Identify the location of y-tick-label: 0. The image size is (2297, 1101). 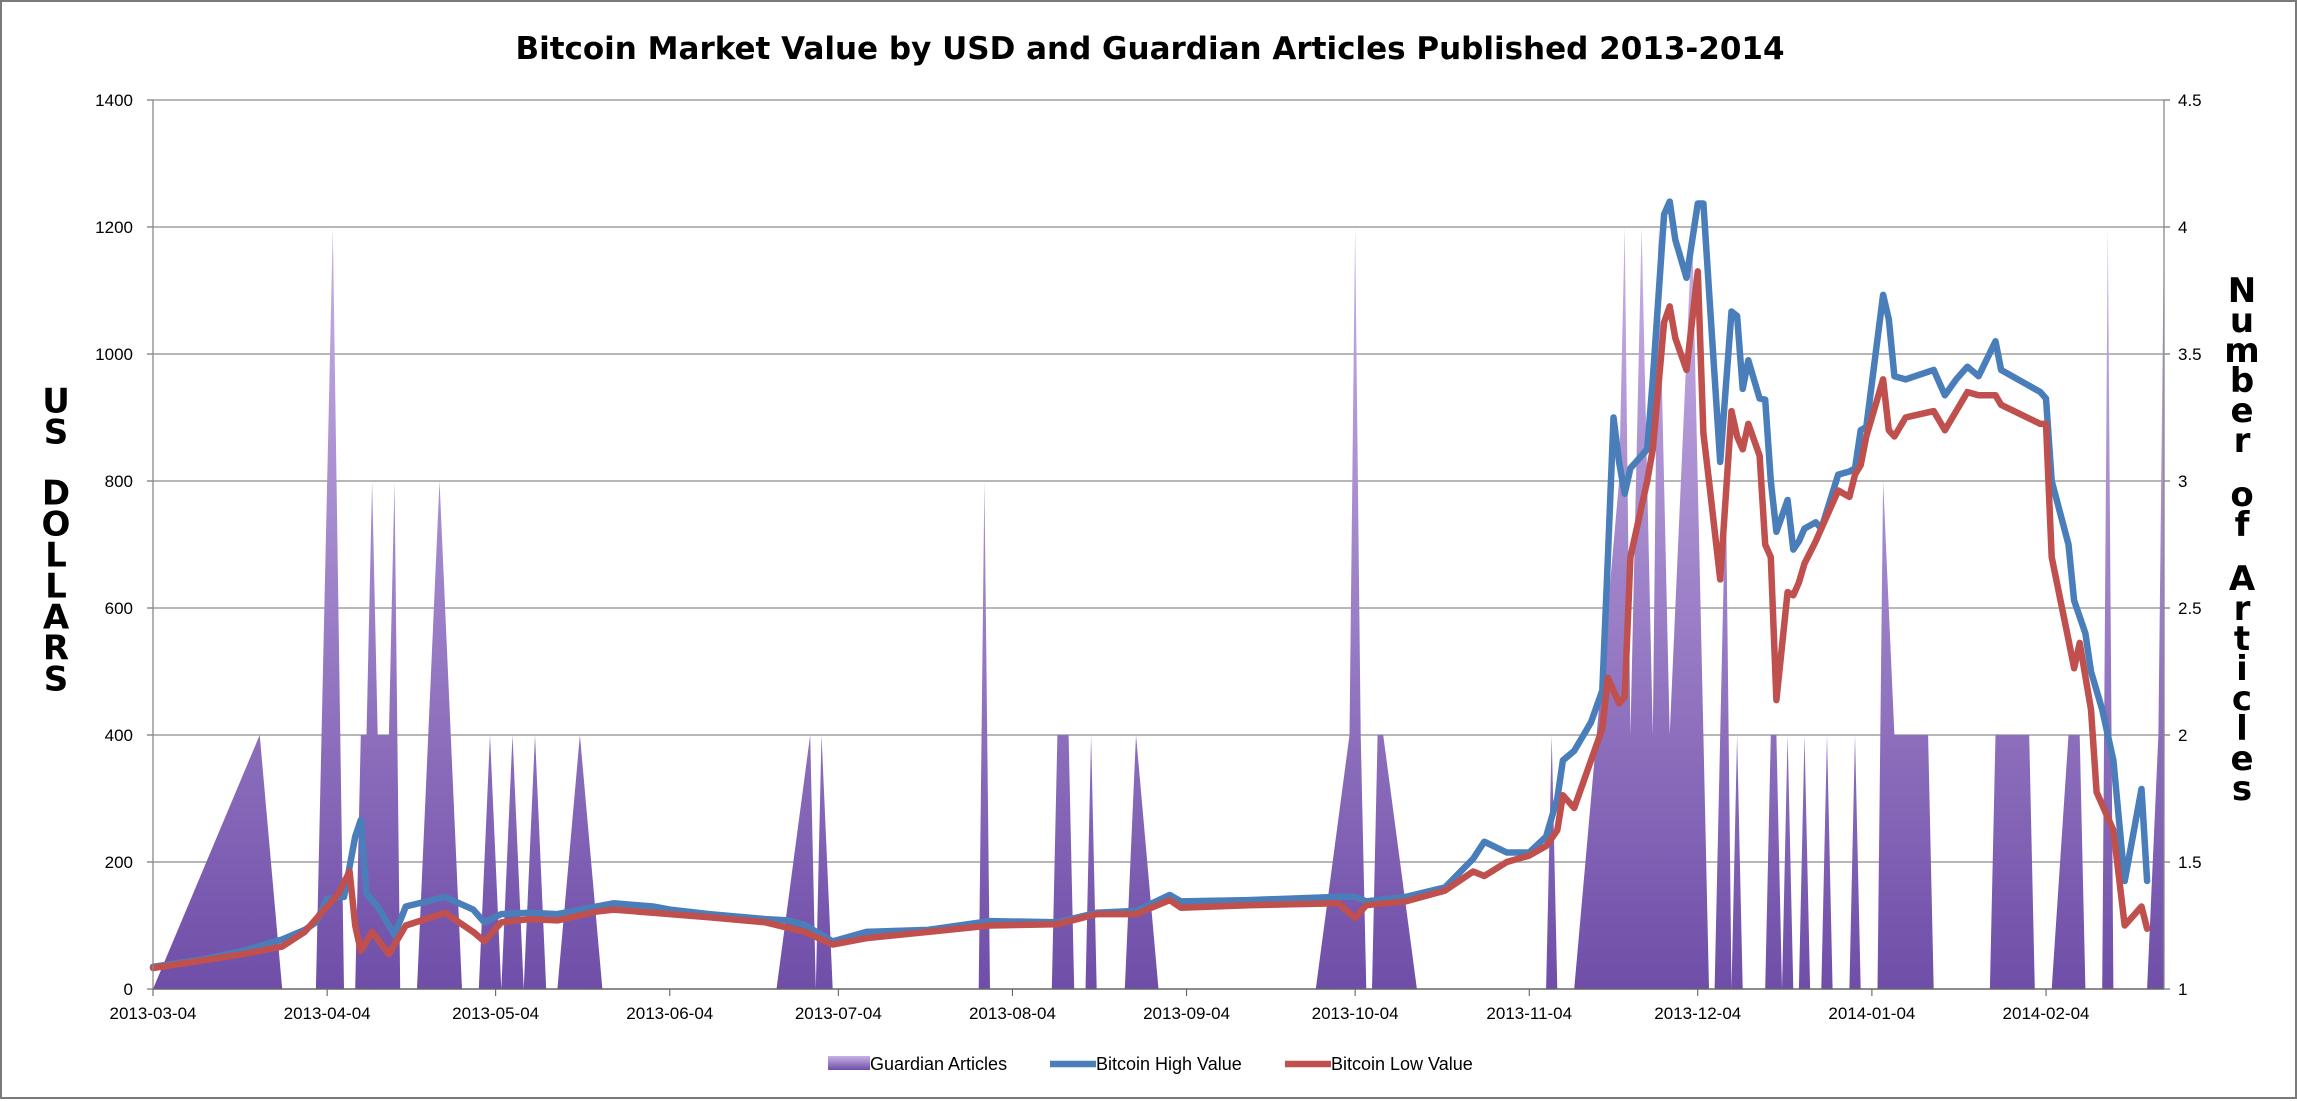
(128, 989).